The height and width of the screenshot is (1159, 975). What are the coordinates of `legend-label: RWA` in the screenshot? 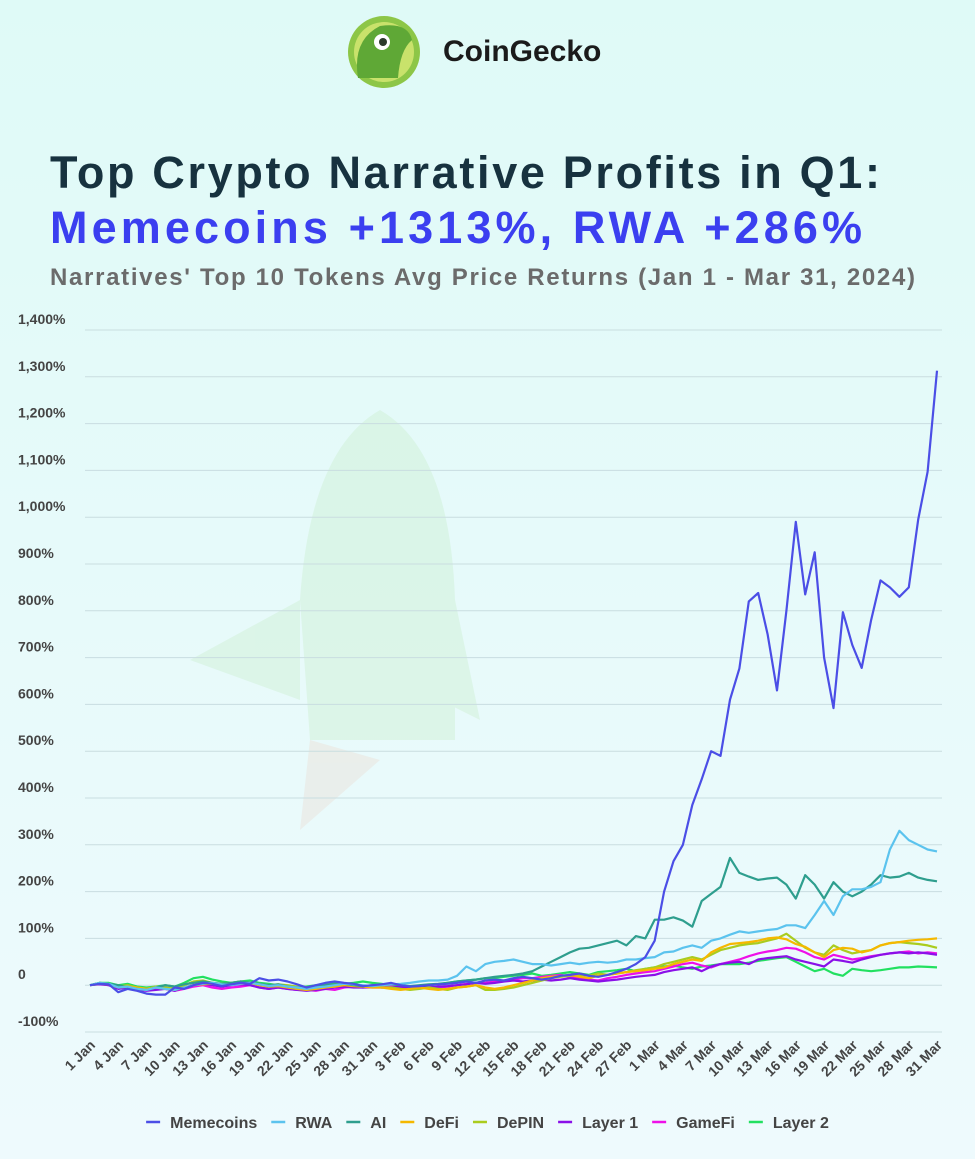 It's located at (313, 1123).